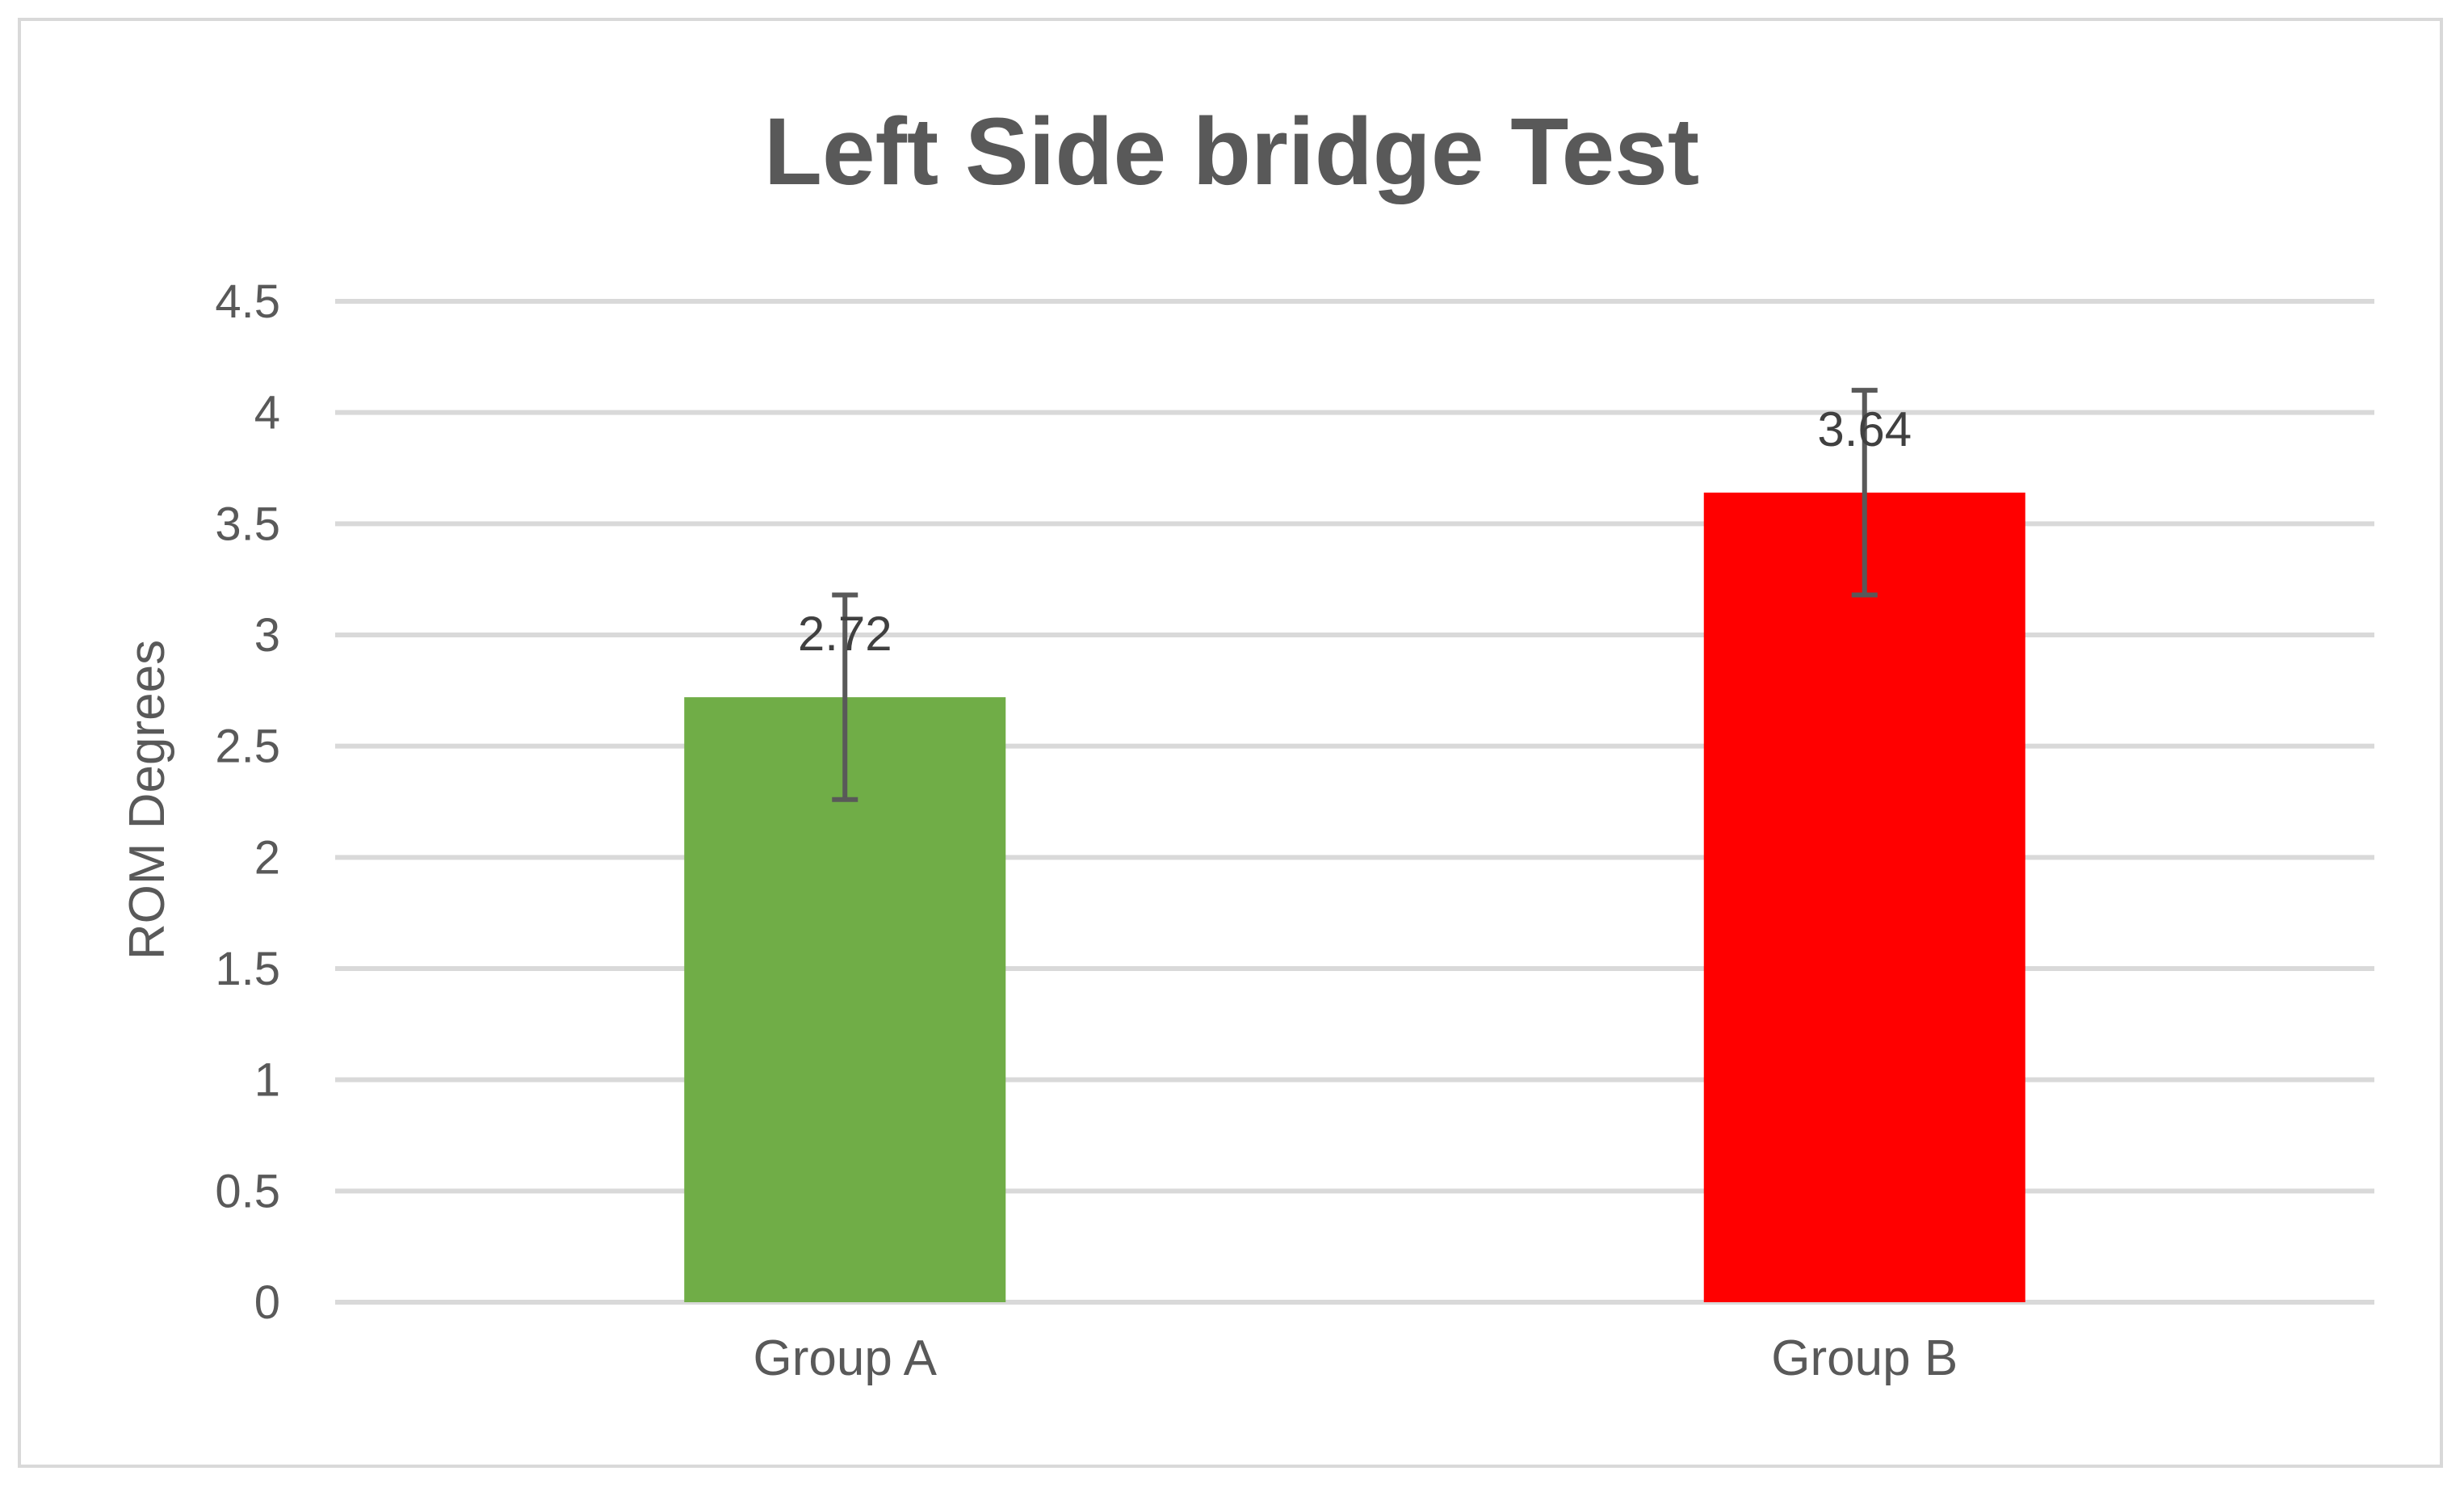  Describe the element at coordinates (267, 1080) in the screenshot. I see `y-tick-label: 1` at that location.